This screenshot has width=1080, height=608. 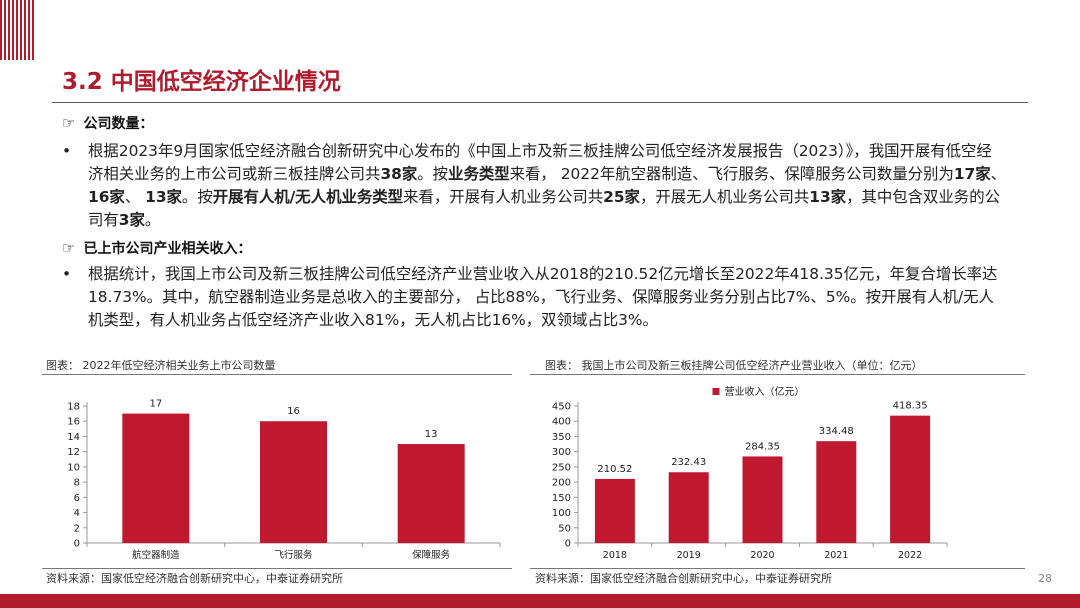 What do you see at coordinates (561, 467) in the screenshot?
I see `y-tick-label: 250` at bounding box center [561, 467].